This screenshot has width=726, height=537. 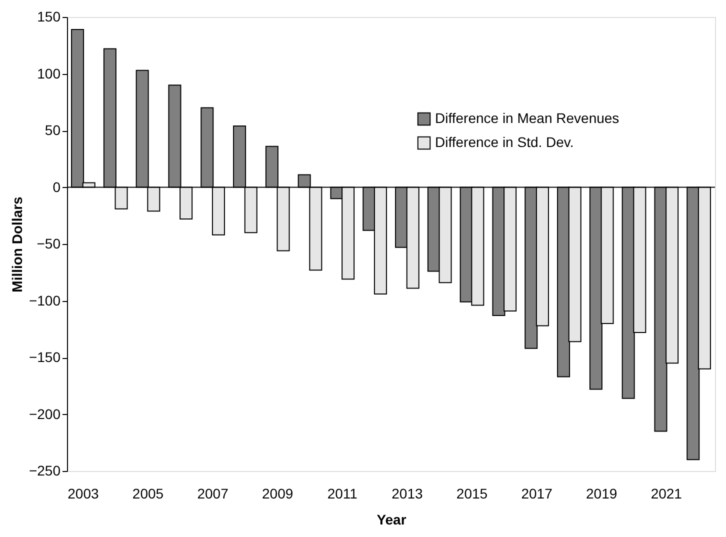 I want to click on x-tick-label: 2017, so click(x=537, y=494).